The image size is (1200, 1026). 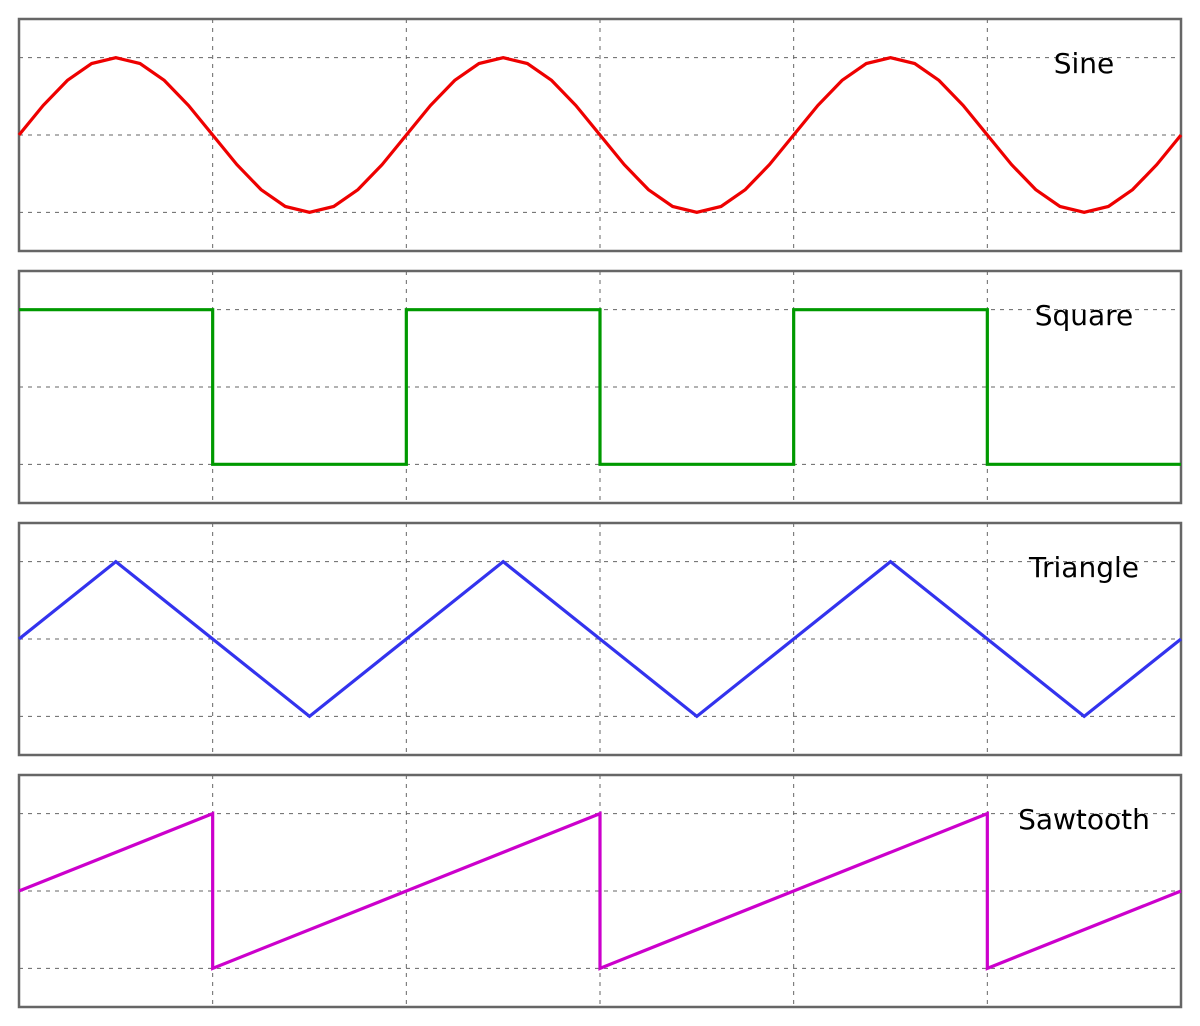 What do you see at coordinates (1084, 315) in the screenshot?
I see `square-label: Square` at bounding box center [1084, 315].